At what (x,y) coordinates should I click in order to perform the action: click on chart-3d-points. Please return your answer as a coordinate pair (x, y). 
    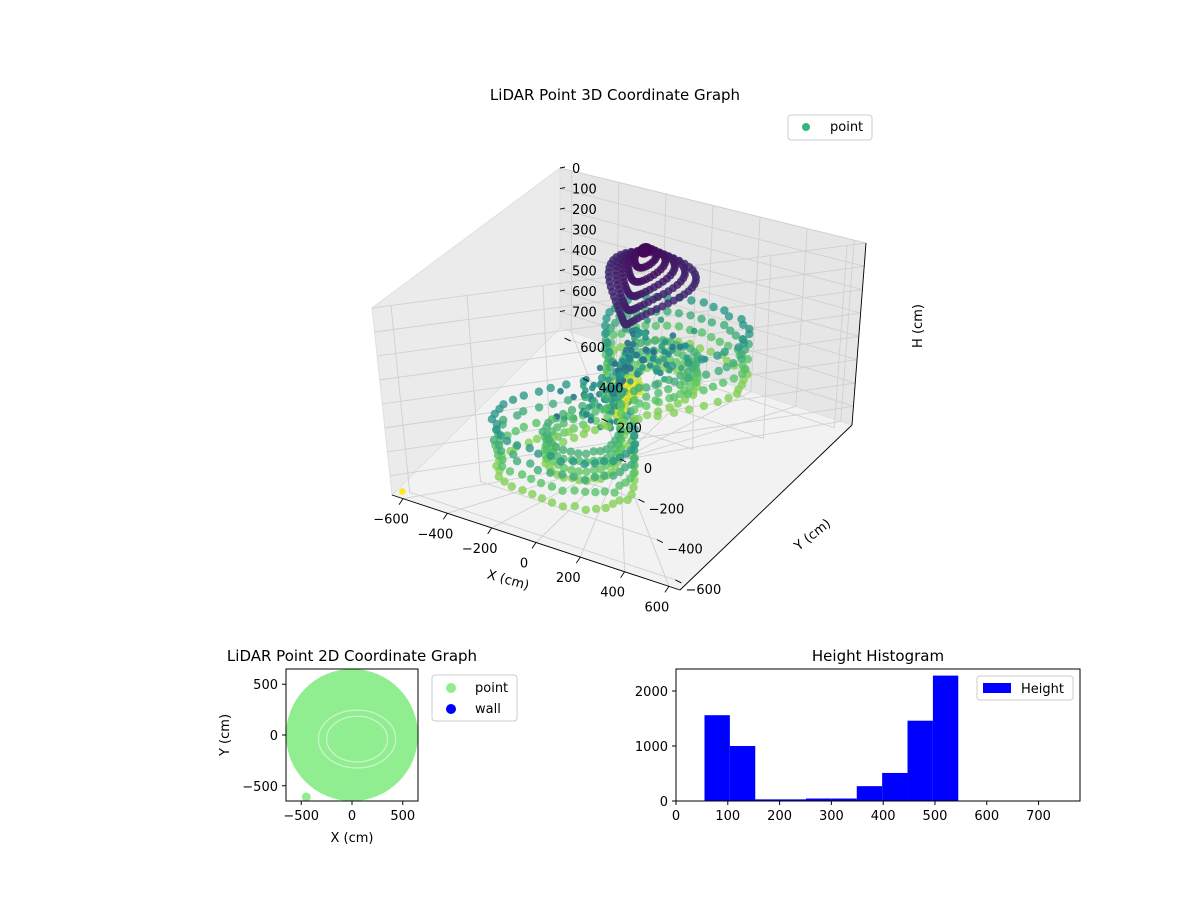
    Looking at the image, I should click on (576, 378).